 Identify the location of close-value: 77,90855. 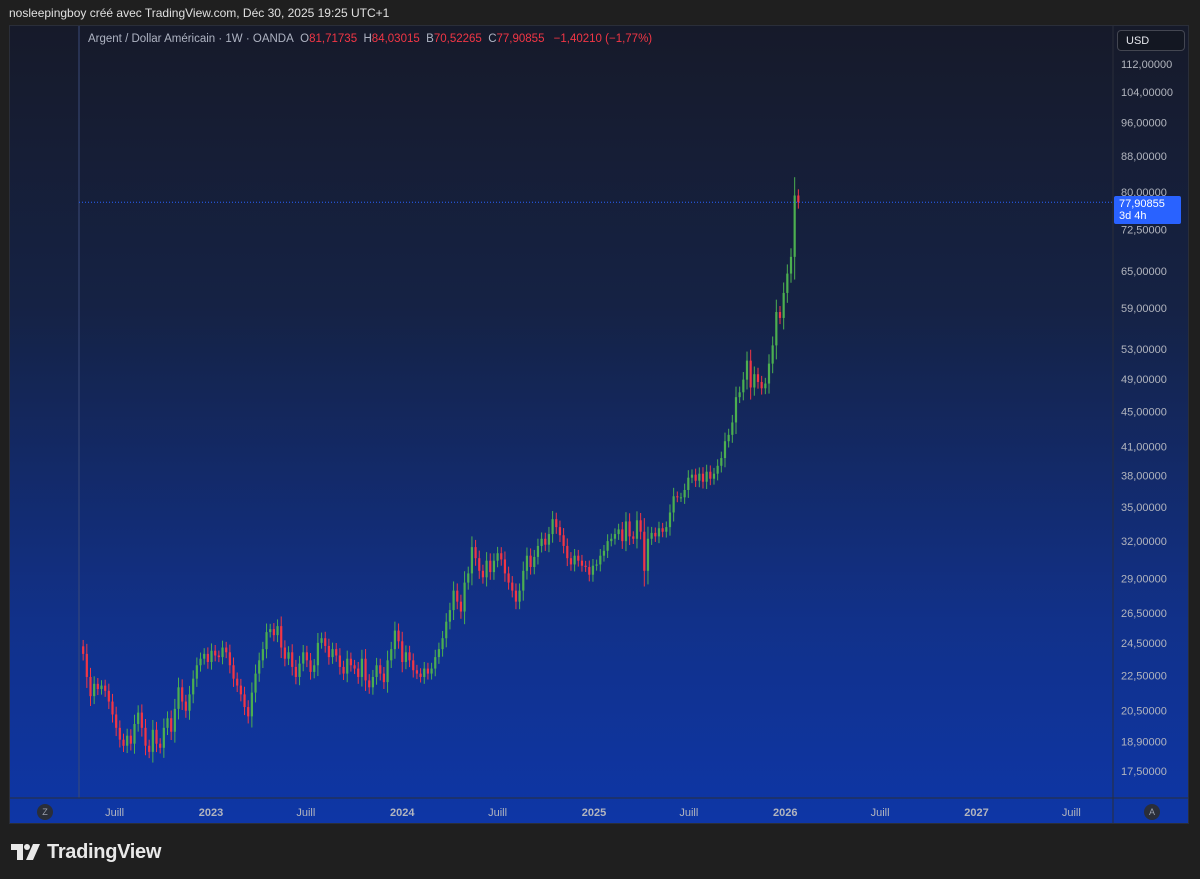
(520, 39).